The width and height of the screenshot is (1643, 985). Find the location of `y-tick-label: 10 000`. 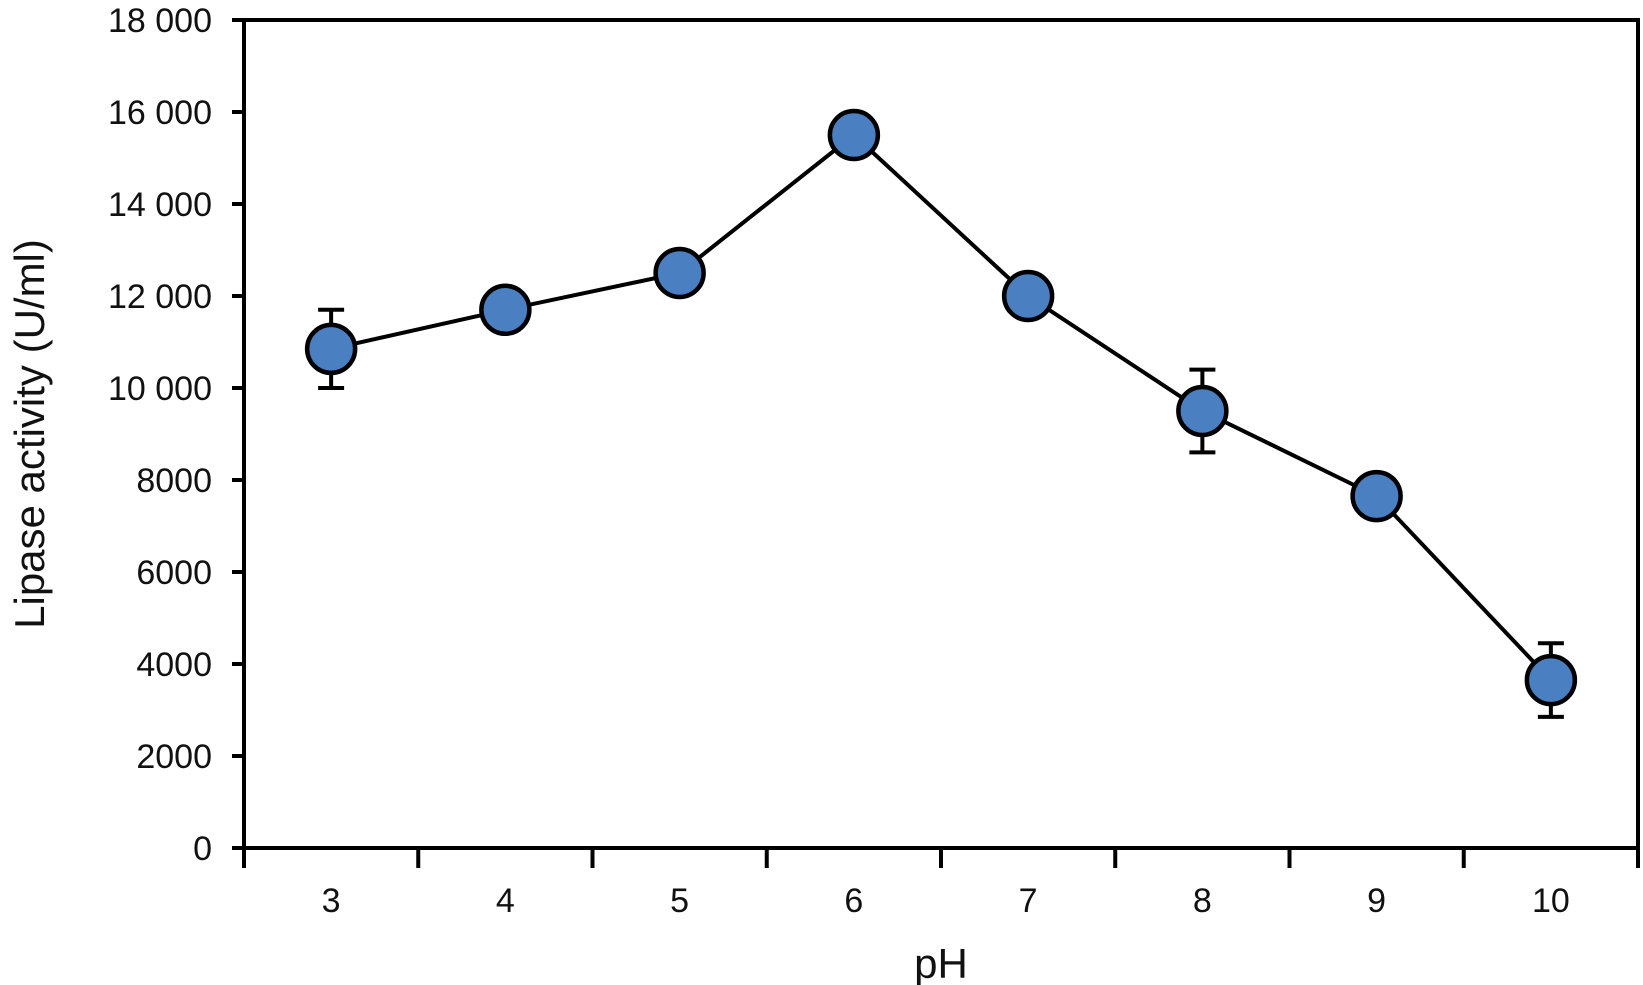

y-tick-label: 10 000 is located at coordinates (160, 389).